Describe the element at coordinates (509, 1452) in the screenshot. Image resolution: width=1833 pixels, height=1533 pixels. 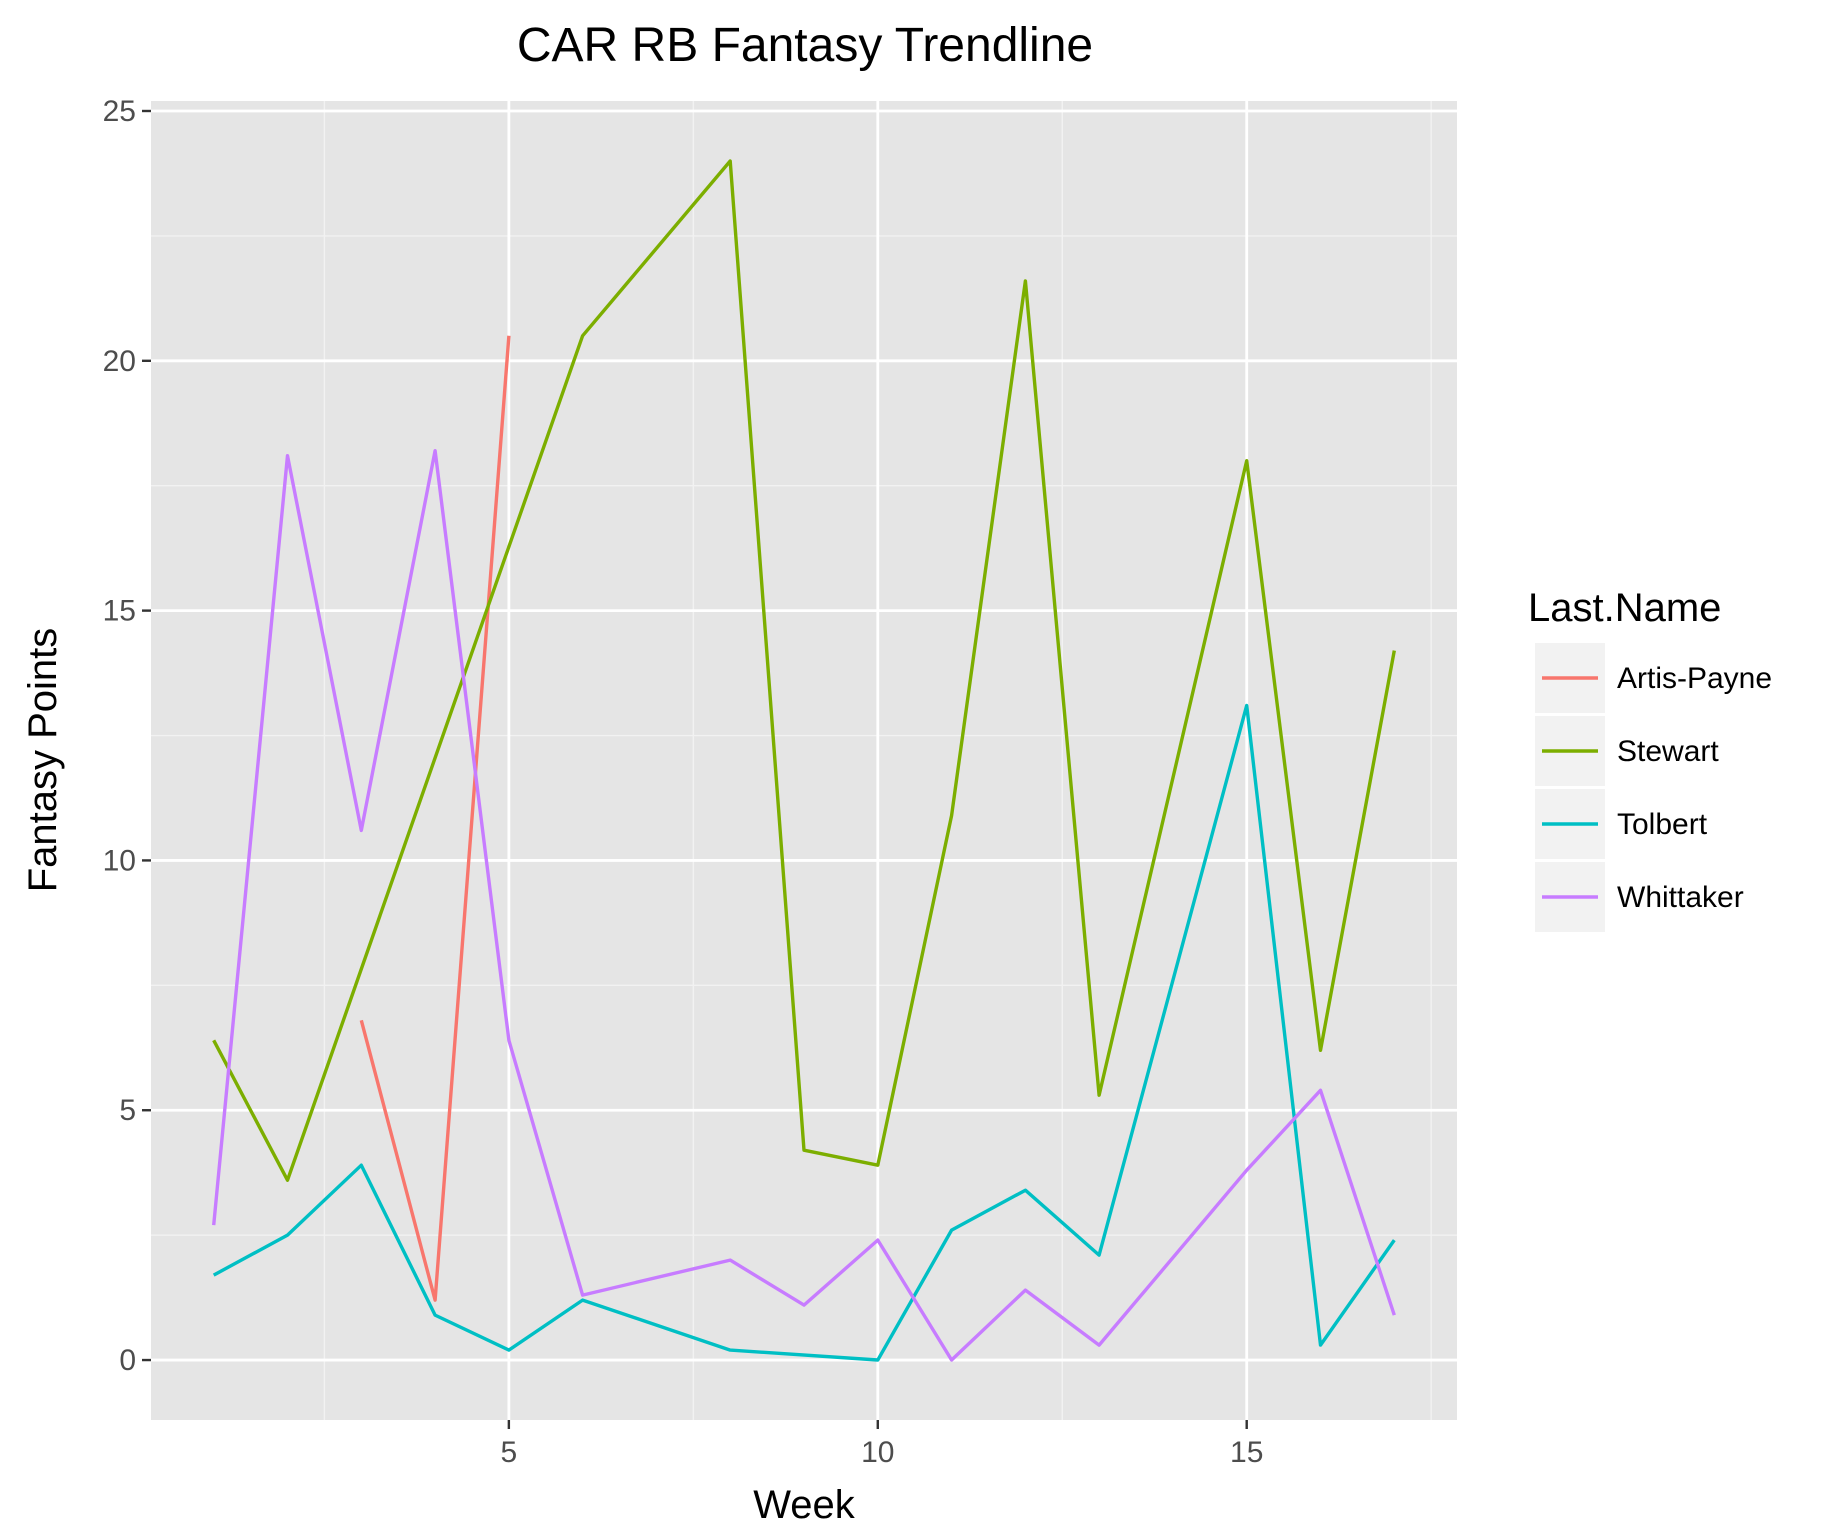
I see `x-tick-label: 5` at that location.